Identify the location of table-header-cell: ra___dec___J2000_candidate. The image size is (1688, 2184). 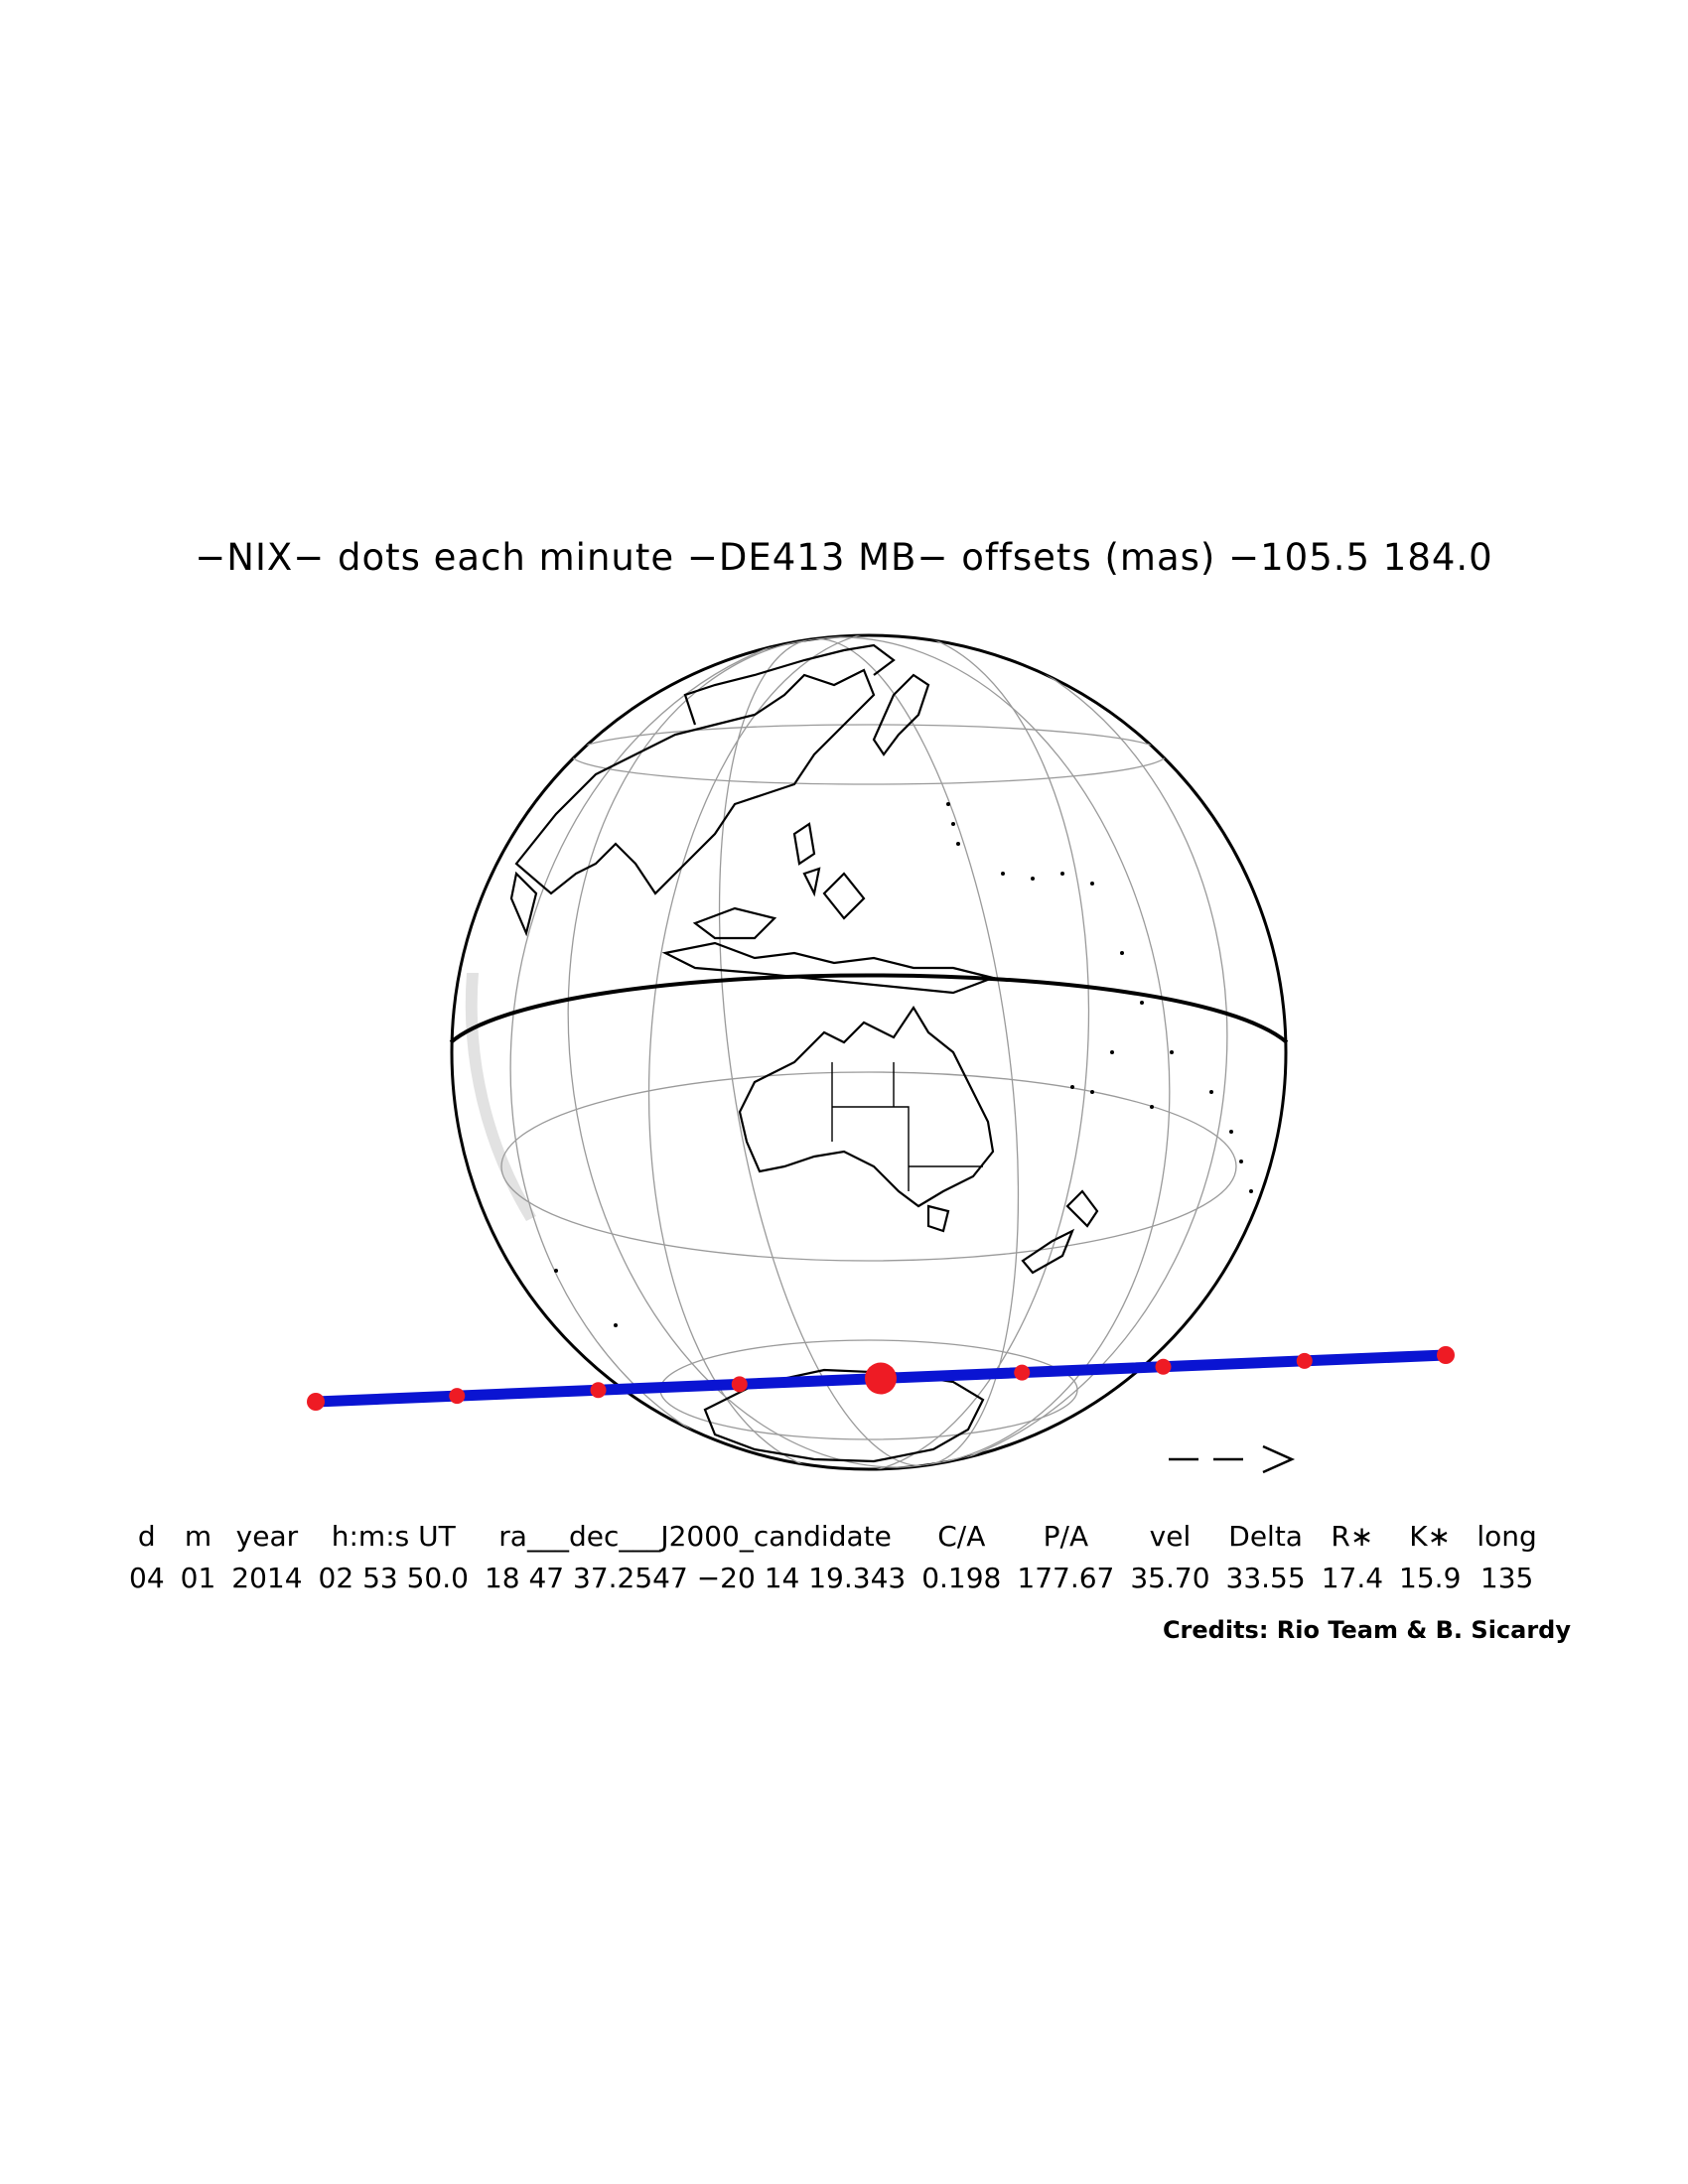
(695, 1536).